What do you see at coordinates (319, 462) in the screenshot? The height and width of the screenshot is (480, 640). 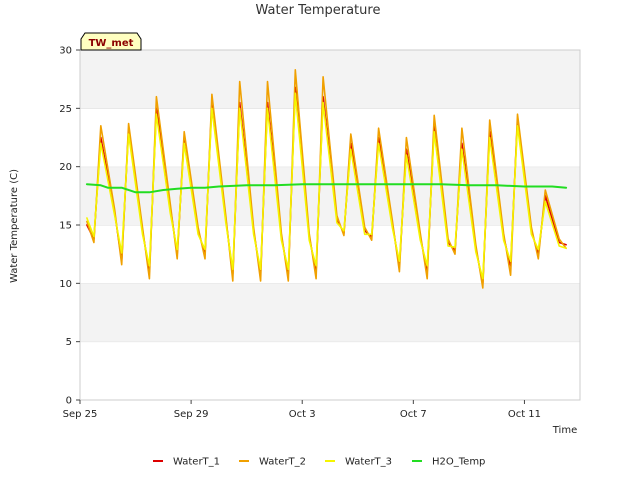 I see `legend: WaterT_1 WaterT_2 WaterT_3 H2O_Temp` at bounding box center [319, 462].